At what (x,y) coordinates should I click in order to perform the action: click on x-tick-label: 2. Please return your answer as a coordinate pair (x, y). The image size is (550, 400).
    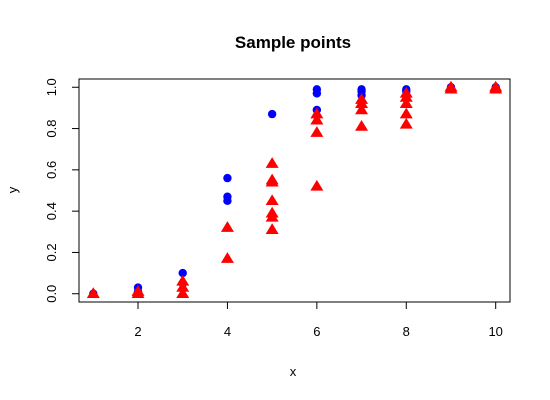
    Looking at the image, I should click on (137, 331).